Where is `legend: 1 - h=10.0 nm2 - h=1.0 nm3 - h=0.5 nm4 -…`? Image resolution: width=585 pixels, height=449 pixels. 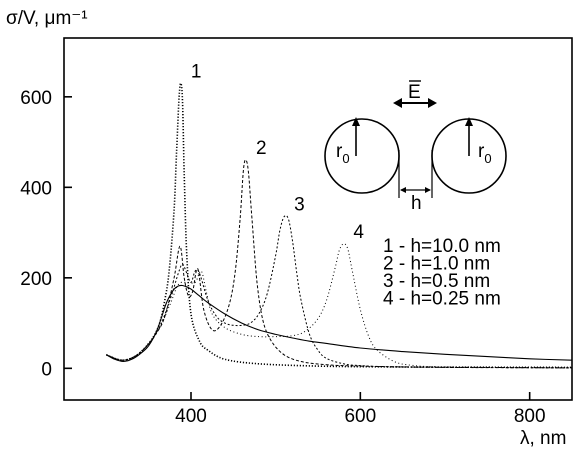
legend: 1 - h=10.0 nm2 - h=1.0 nm3 - h=0.5 nm4 -… is located at coordinates (442, 273).